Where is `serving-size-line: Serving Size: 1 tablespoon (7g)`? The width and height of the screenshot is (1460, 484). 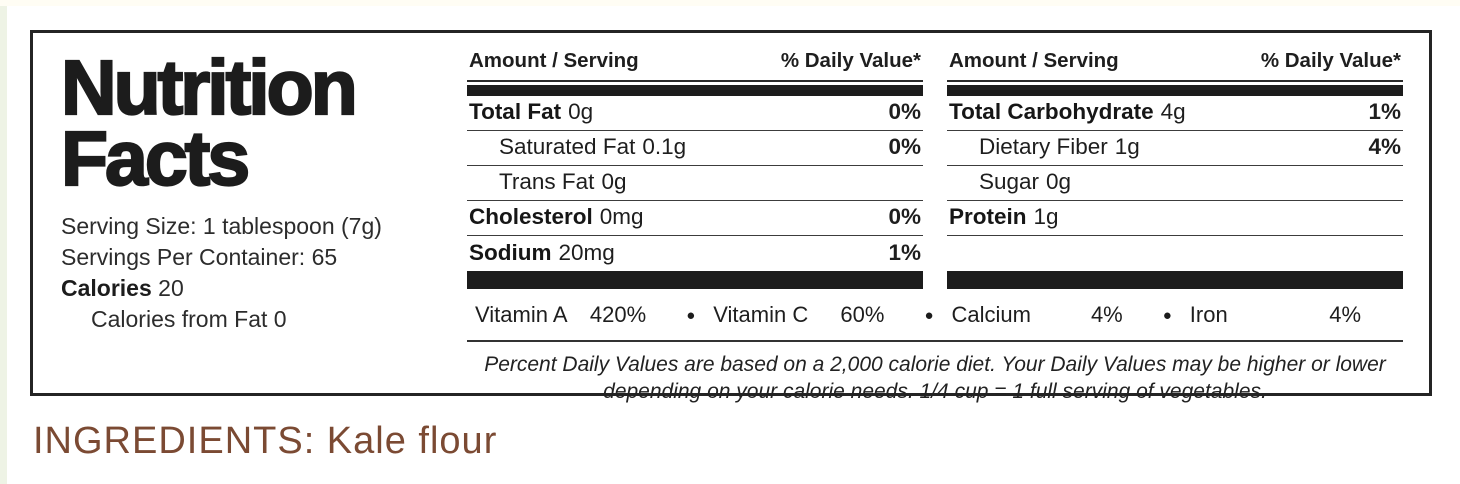 serving-size-line: Serving Size: 1 tablespoon (7g) is located at coordinates (221, 225).